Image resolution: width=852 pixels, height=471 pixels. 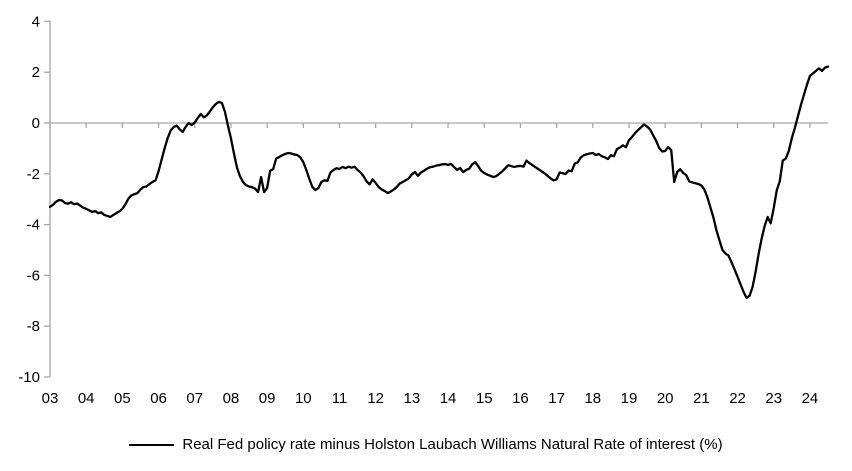 I want to click on y-axis-label: 2, so click(x=36, y=72).